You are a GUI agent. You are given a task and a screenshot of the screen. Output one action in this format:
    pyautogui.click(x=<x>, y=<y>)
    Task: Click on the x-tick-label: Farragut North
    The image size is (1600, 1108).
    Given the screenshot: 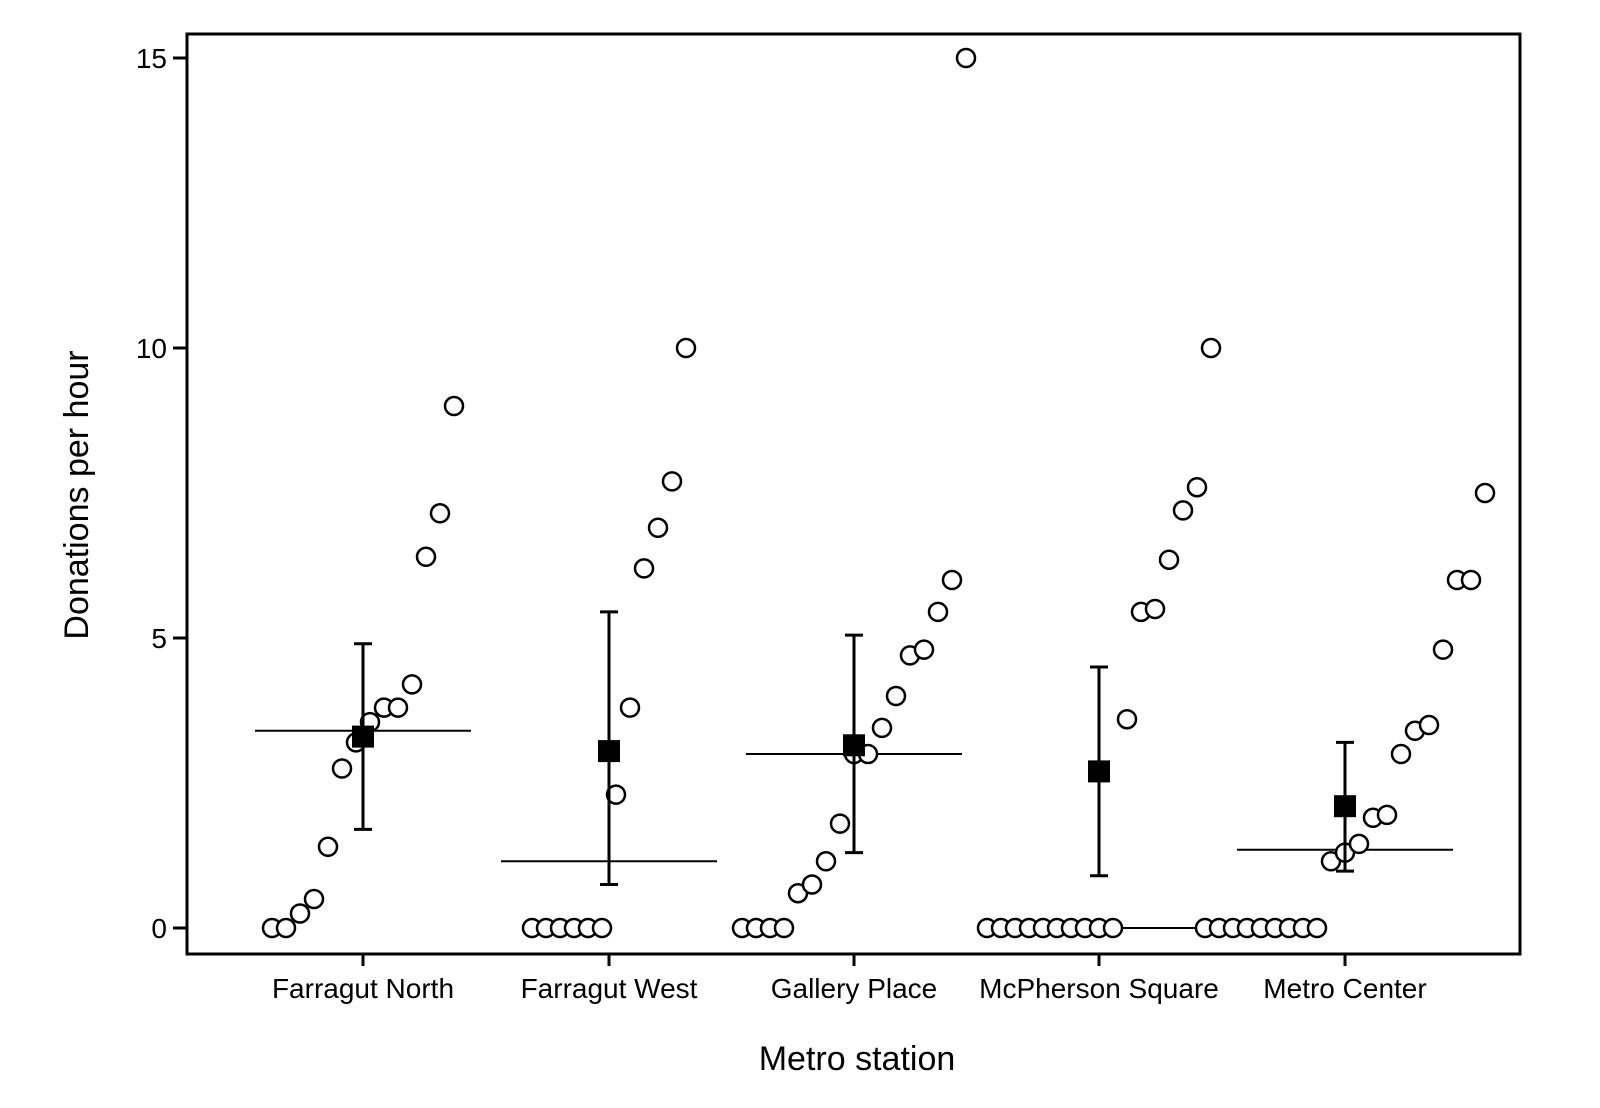 What is the action you would take?
    pyautogui.click(x=363, y=988)
    